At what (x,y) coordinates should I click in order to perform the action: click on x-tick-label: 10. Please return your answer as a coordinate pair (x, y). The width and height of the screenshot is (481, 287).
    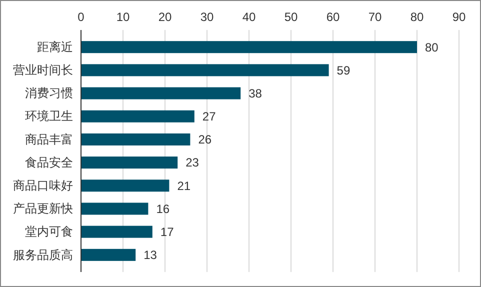
    Looking at the image, I should click on (123, 17).